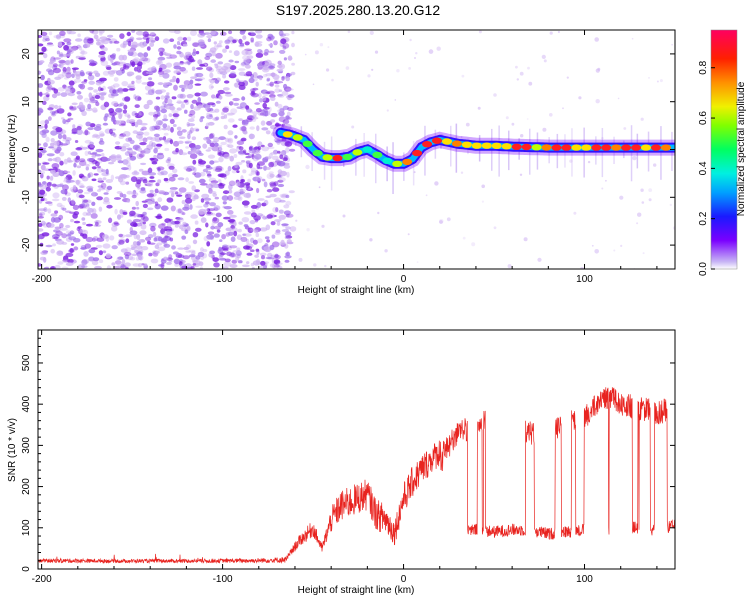 The height and width of the screenshot is (600, 750). I want to click on noise-speckles, so click(167, 149).